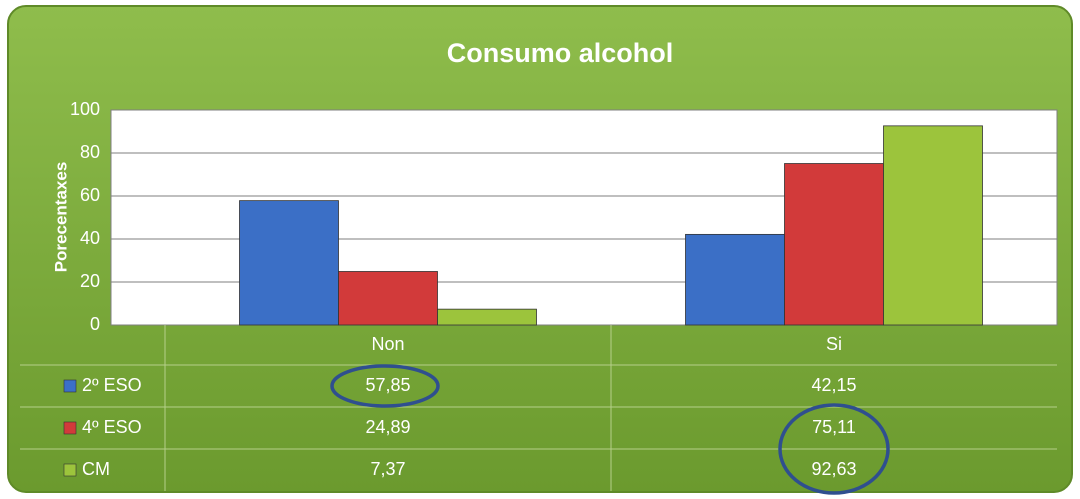  Describe the element at coordinates (60, 217) in the screenshot. I see `y-axis-label: Porecentaxes` at that location.